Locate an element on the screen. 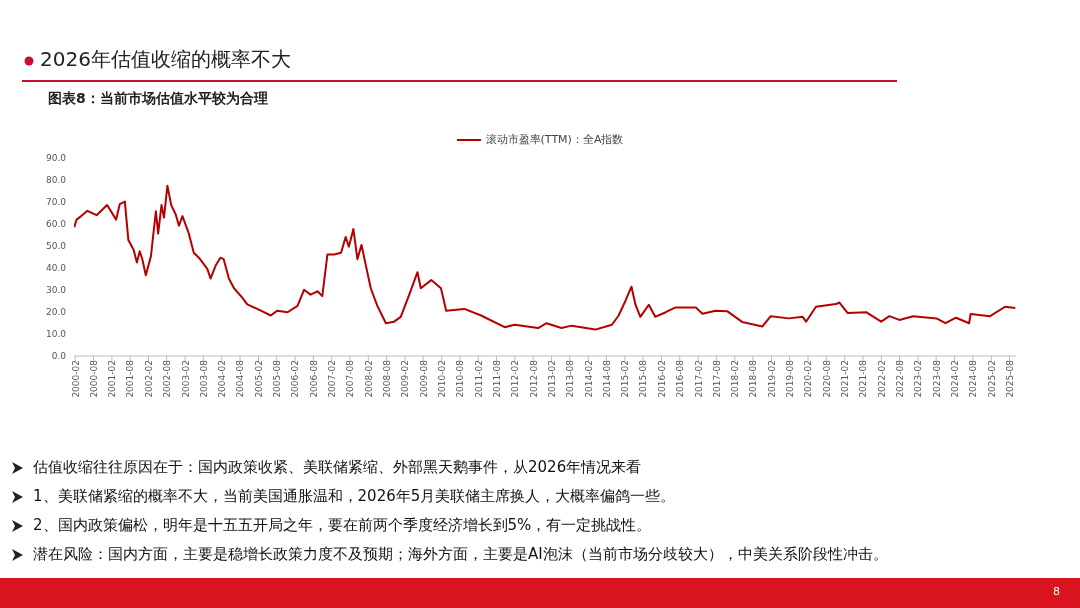 The image size is (1080, 608). x-tick-label: 2003-02 is located at coordinates (185, 379).